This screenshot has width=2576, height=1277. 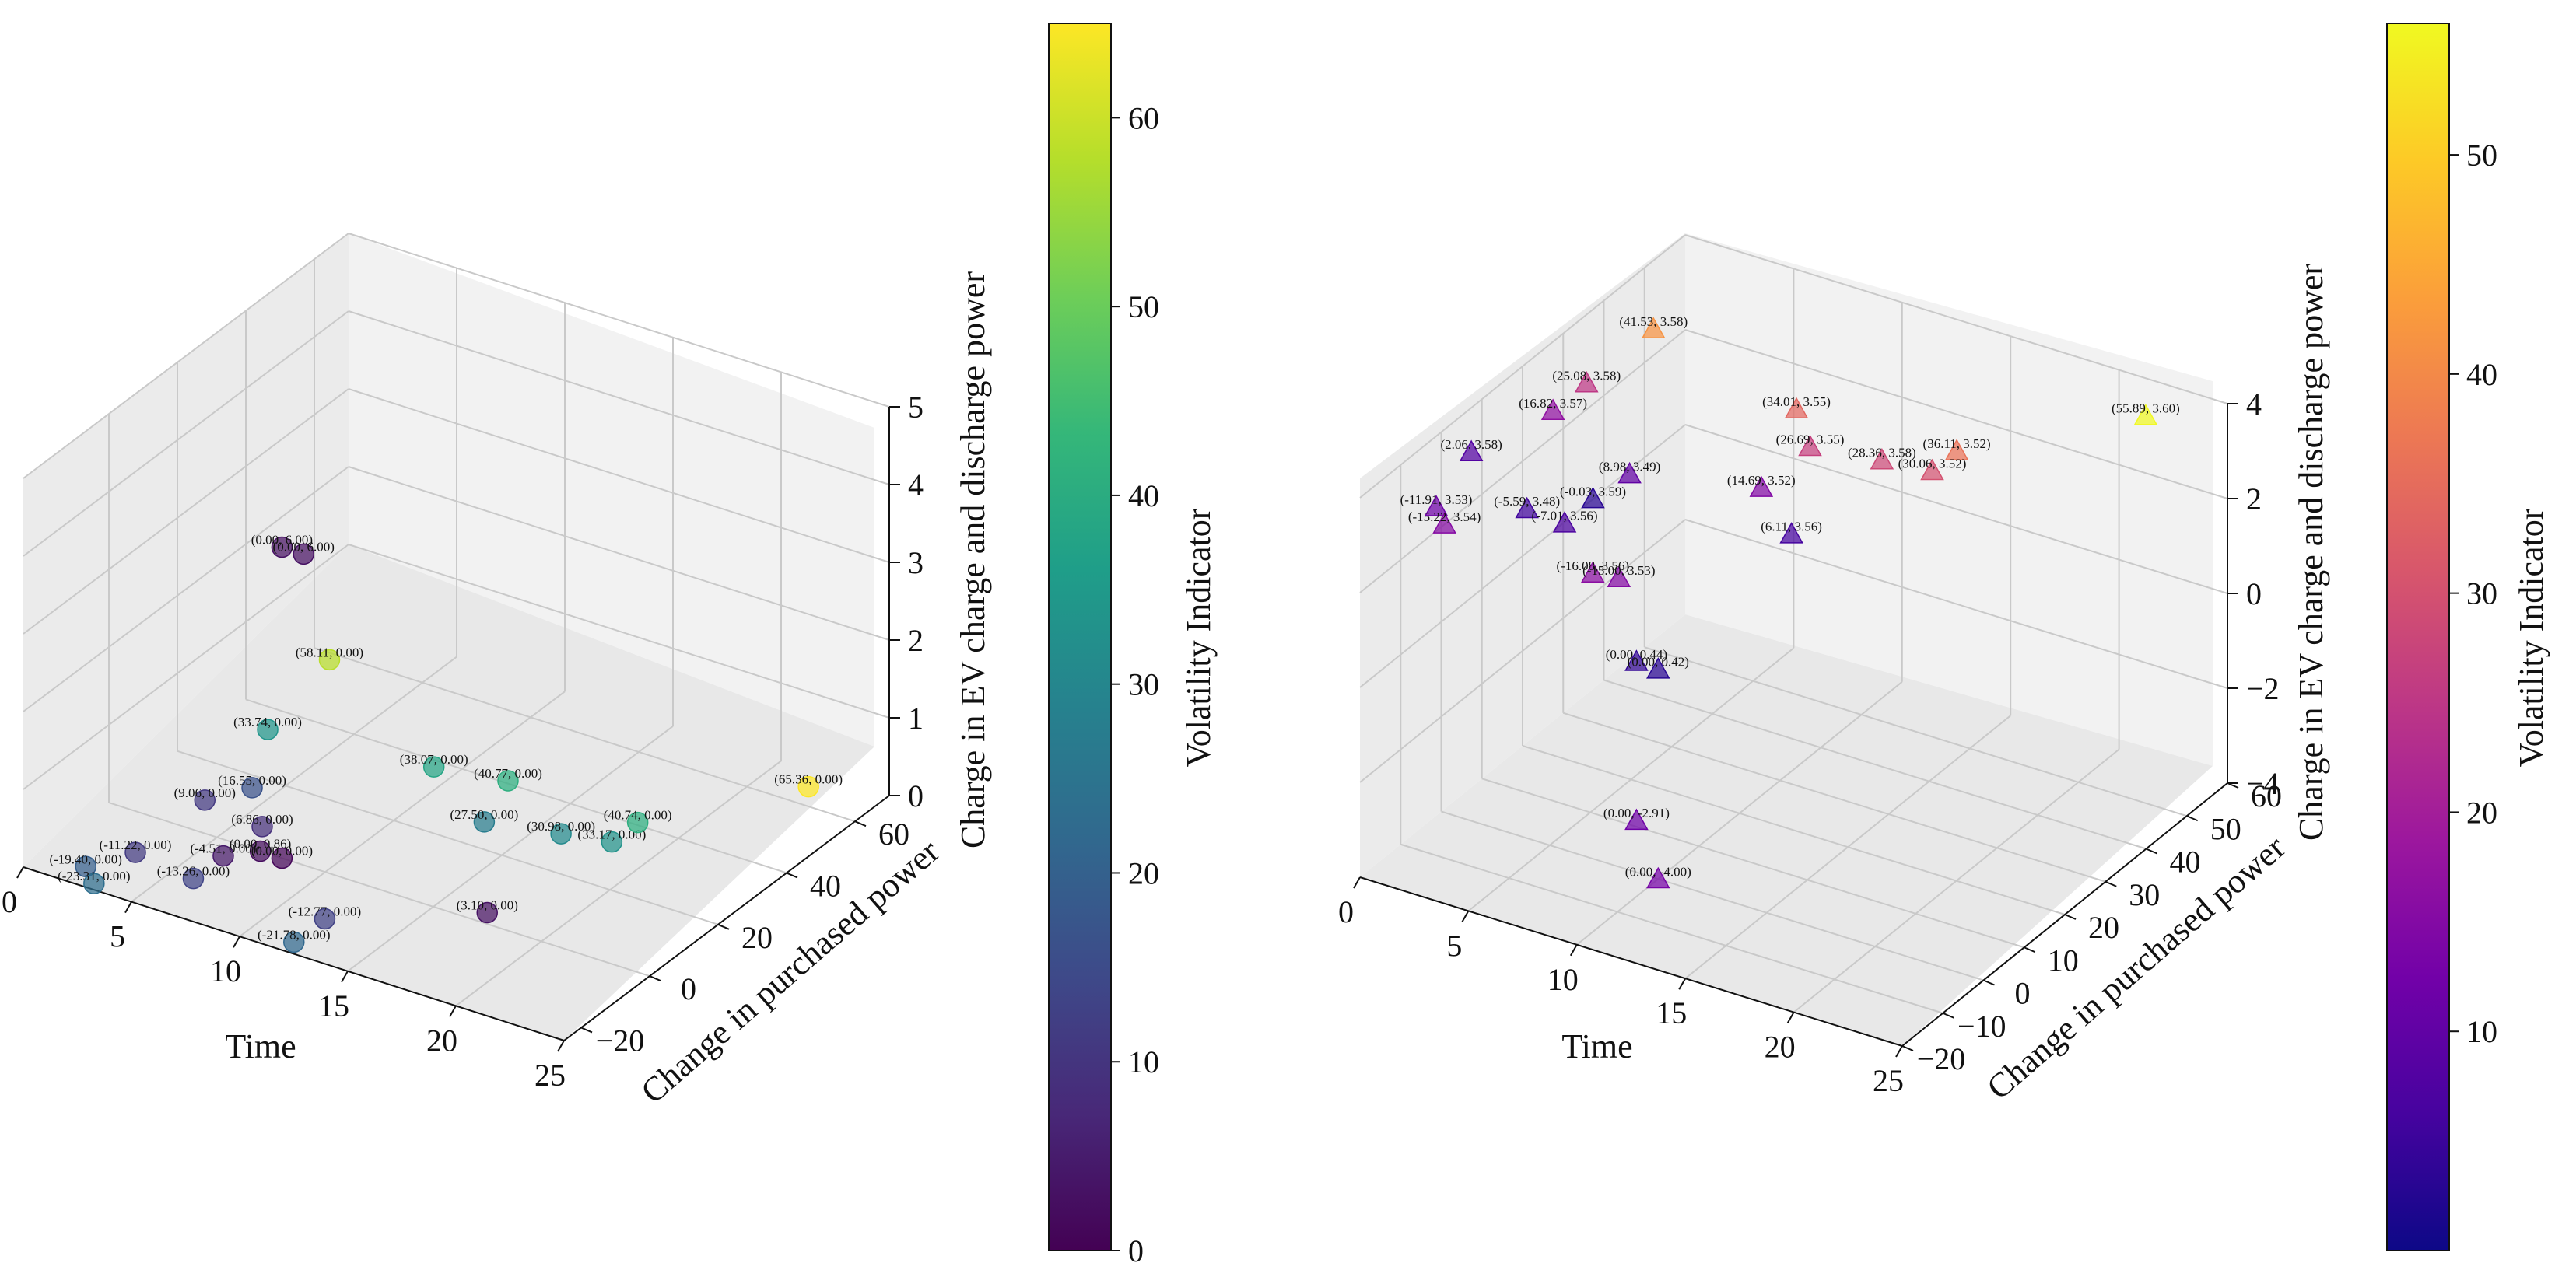 What do you see at coordinates (2481, 155) in the screenshot?
I see `right-colorbar-tick-label: 50` at bounding box center [2481, 155].